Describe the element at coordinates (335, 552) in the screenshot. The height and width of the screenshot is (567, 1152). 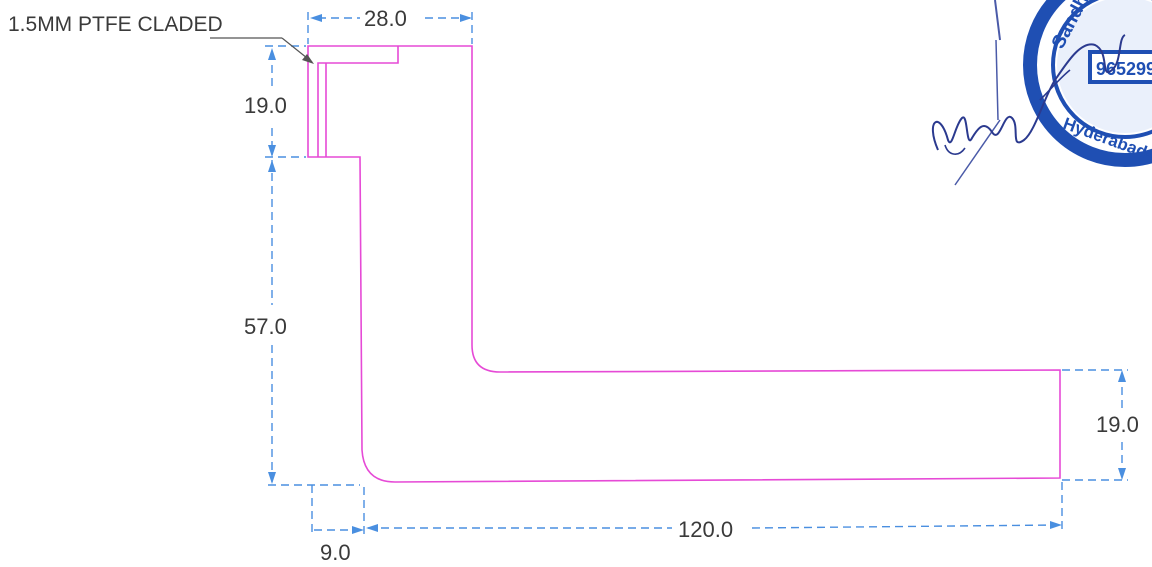
I see `dim-bottom-width-label: 9.0` at that location.